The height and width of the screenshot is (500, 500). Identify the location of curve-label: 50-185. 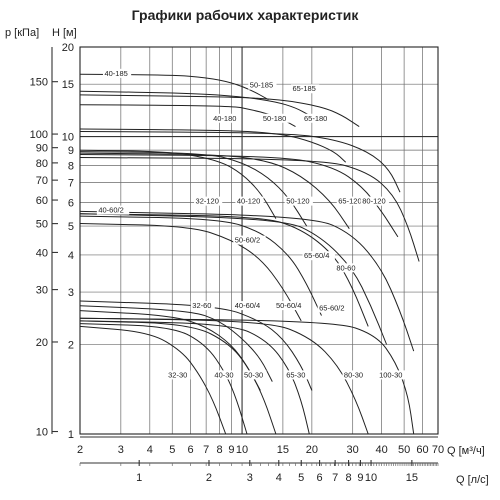
(261, 85).